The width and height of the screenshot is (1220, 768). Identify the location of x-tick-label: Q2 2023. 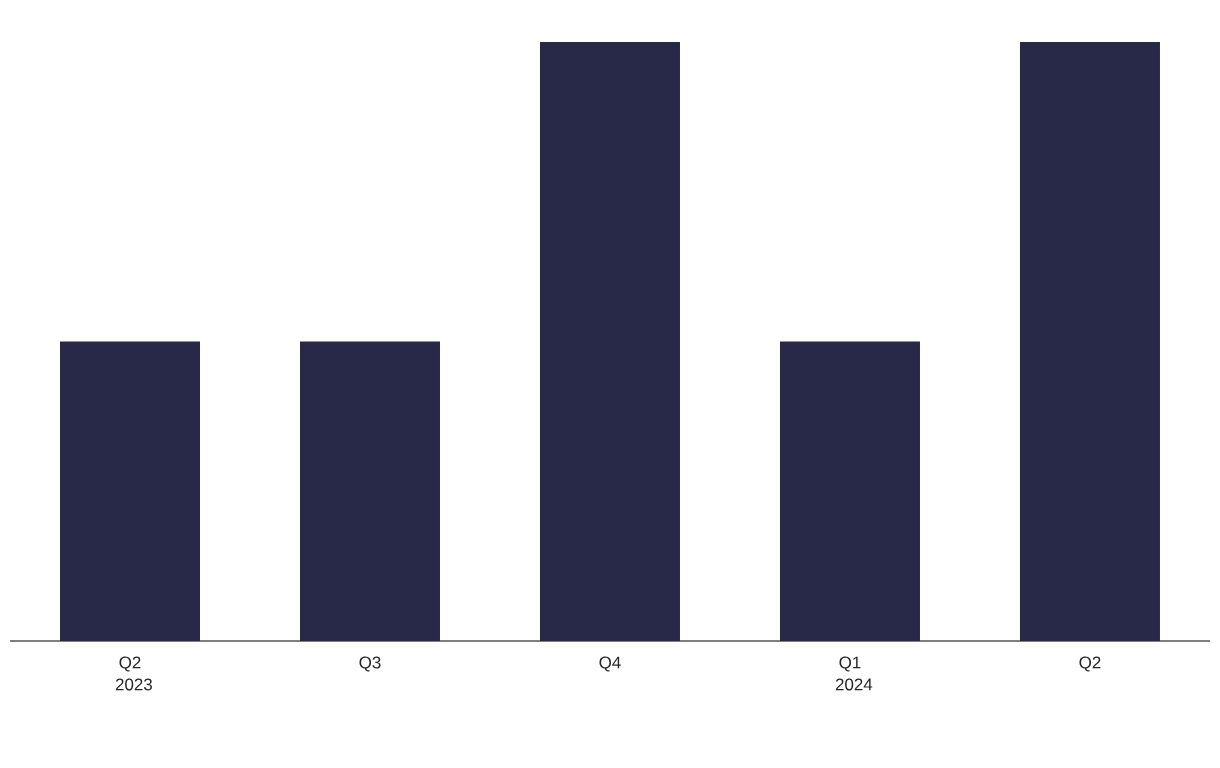
(133, 673).